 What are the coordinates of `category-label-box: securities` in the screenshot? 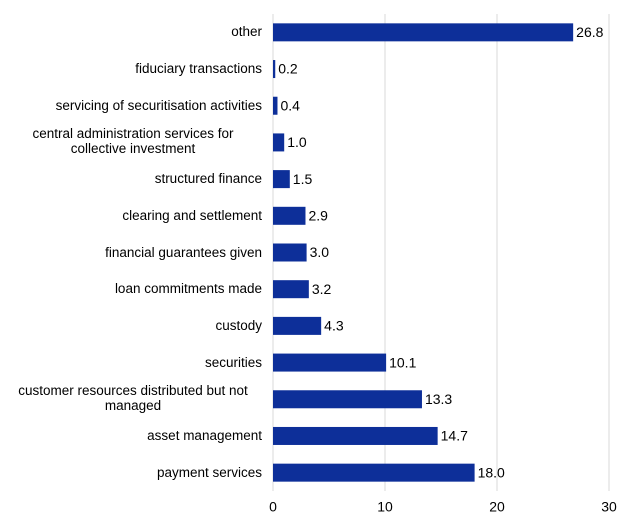 It's located at (131, 363).